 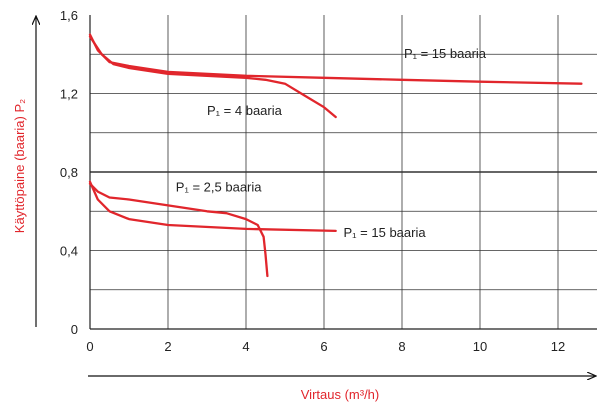 What do you see at coordinates (245, 346) in the screenshot?
I see `x-tick-label: 4` at bounding box center [245, 346].